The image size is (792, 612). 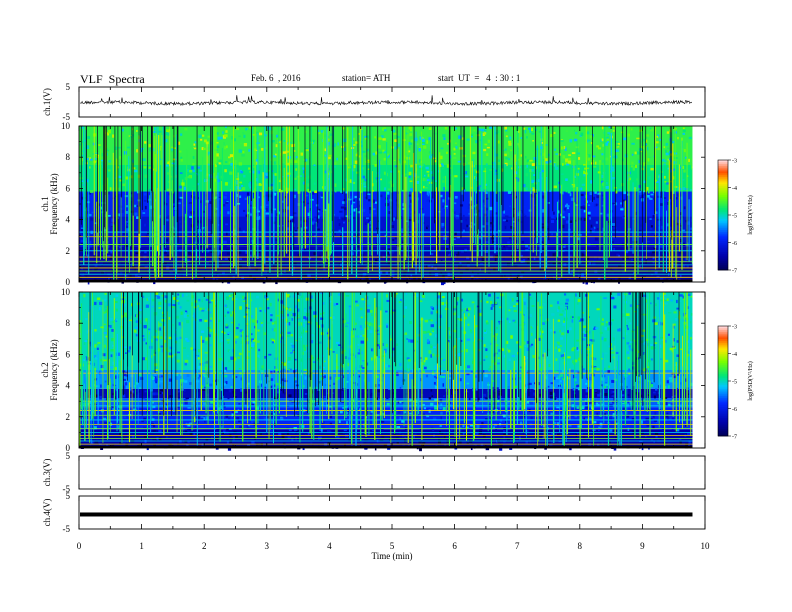 What do you see at coordinates (54, 203) in the screenshot?
I see `y-axis-label: Frequency (kHz)` at bounding box center [54, 203].